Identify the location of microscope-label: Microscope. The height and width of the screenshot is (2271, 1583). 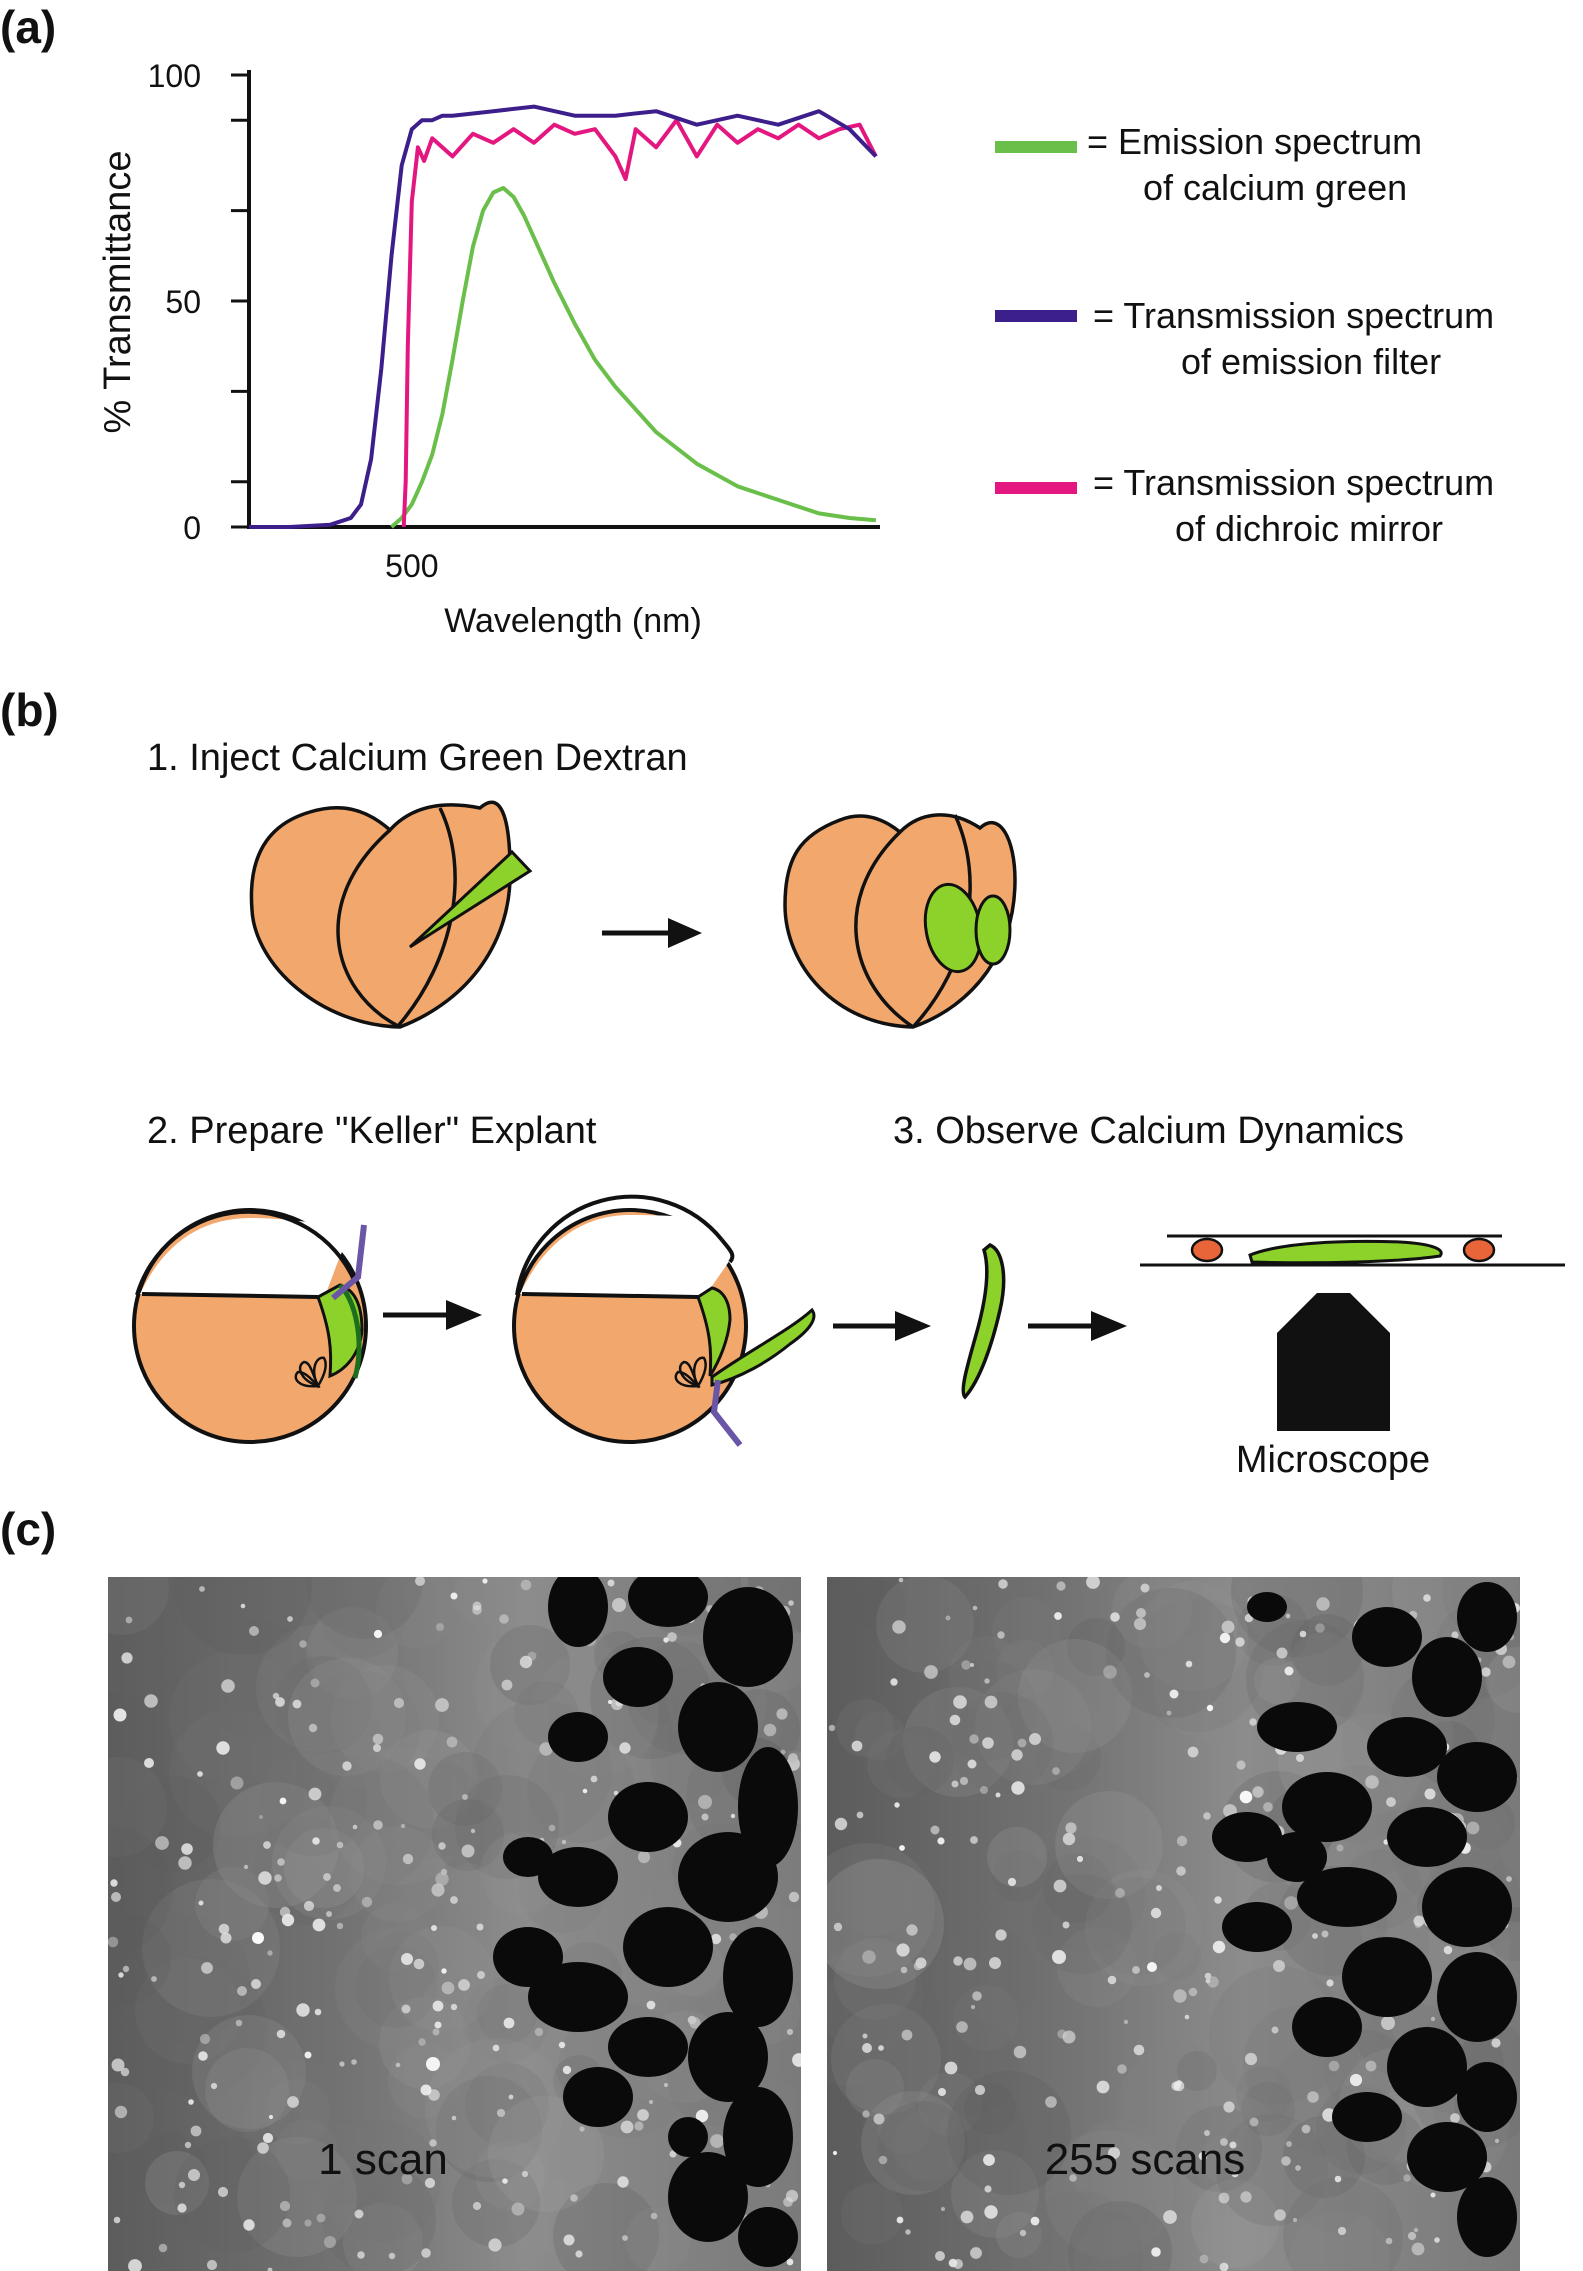
(1333, 1459).